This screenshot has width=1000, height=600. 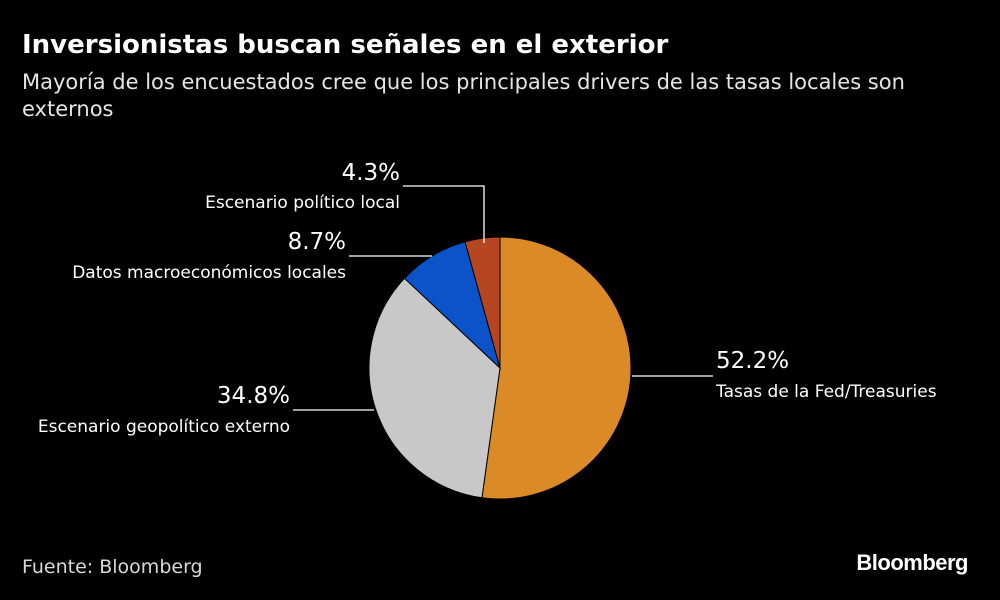 I want to click on data-label-value-2: 8.7%, so click(x=317, y=242).